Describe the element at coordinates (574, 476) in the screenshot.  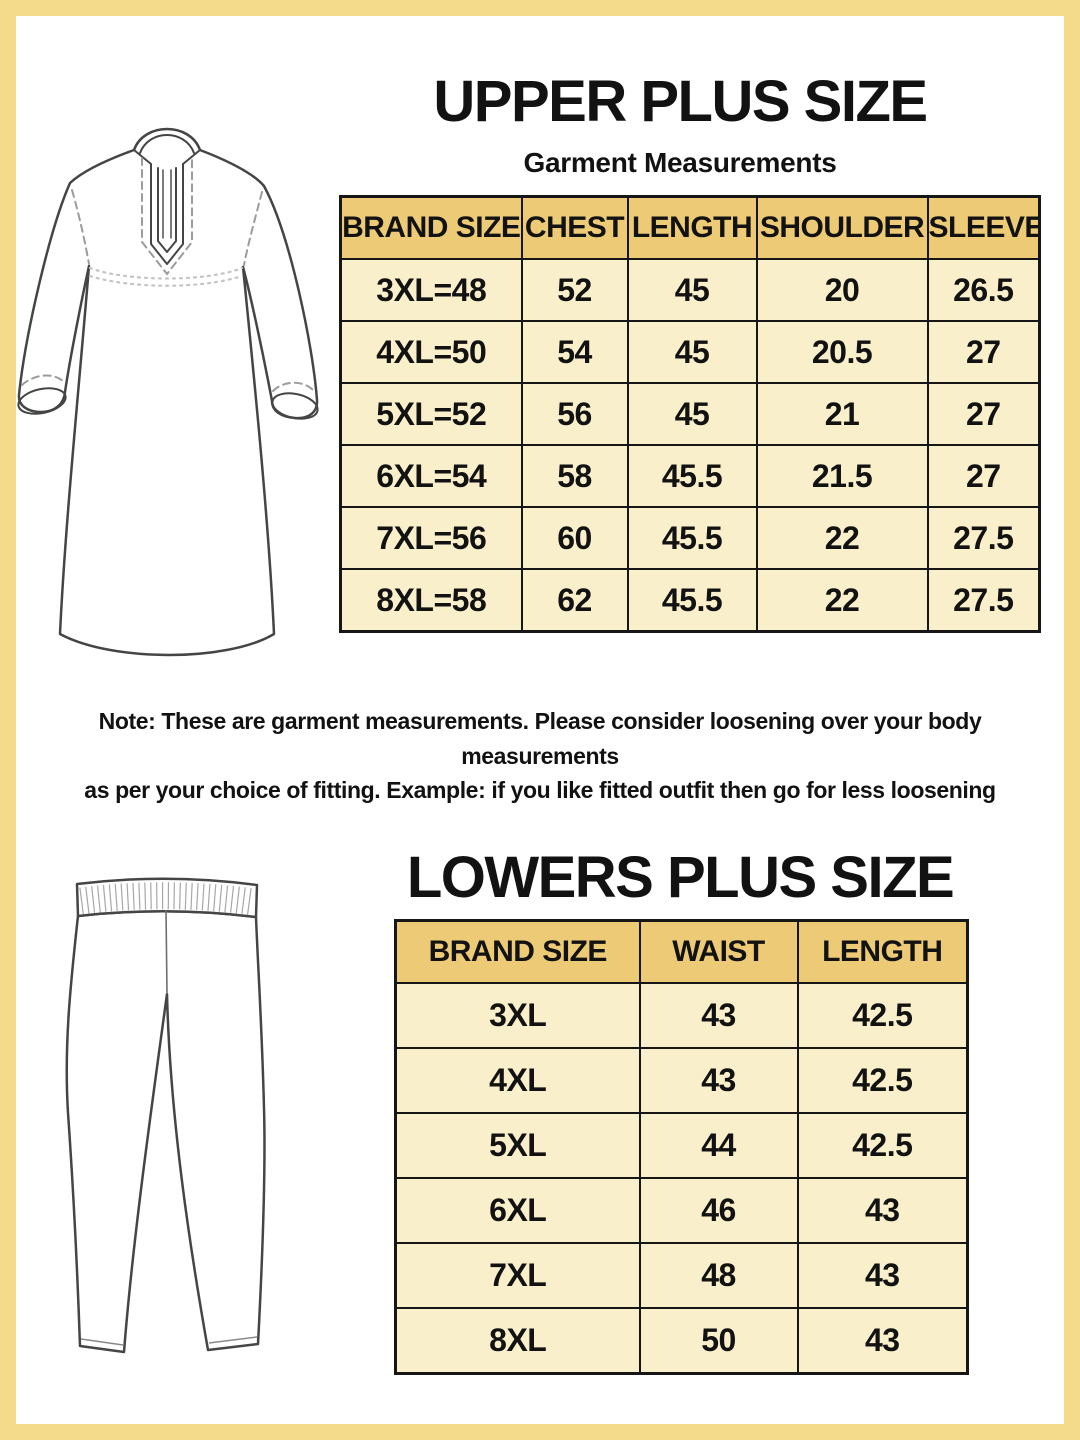
I see `table-cell: 58` at that location.